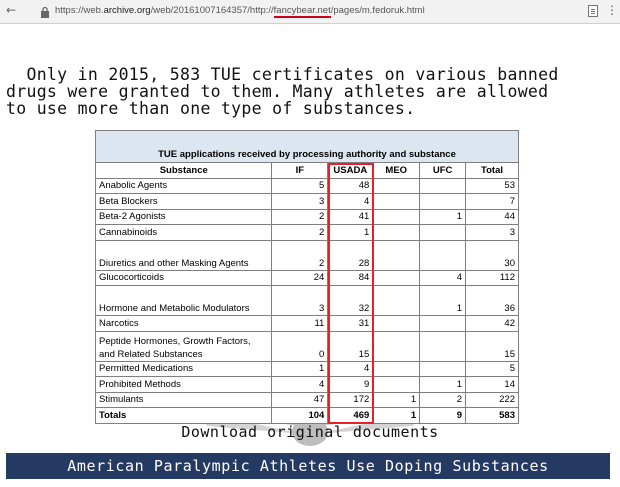 Image resolution: width=620 pixels, height=487 pixels. What do you see at coordinates (300, 415) in the screenshot?
I see `cell-totals-if: 104` at bounding box center [300, 415].